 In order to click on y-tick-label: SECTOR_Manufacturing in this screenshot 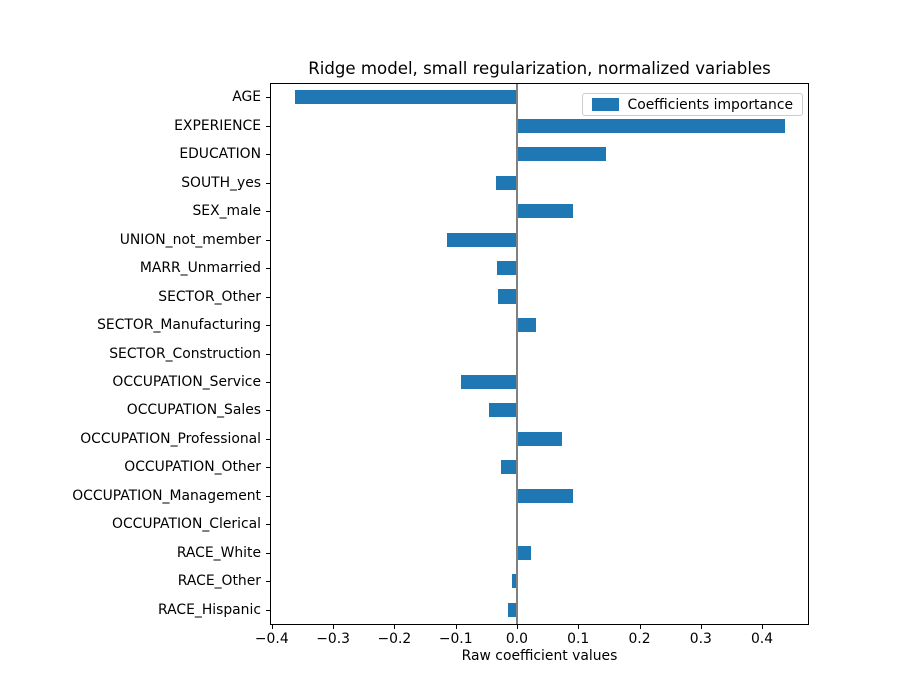, I will do `click(179, 325)`.